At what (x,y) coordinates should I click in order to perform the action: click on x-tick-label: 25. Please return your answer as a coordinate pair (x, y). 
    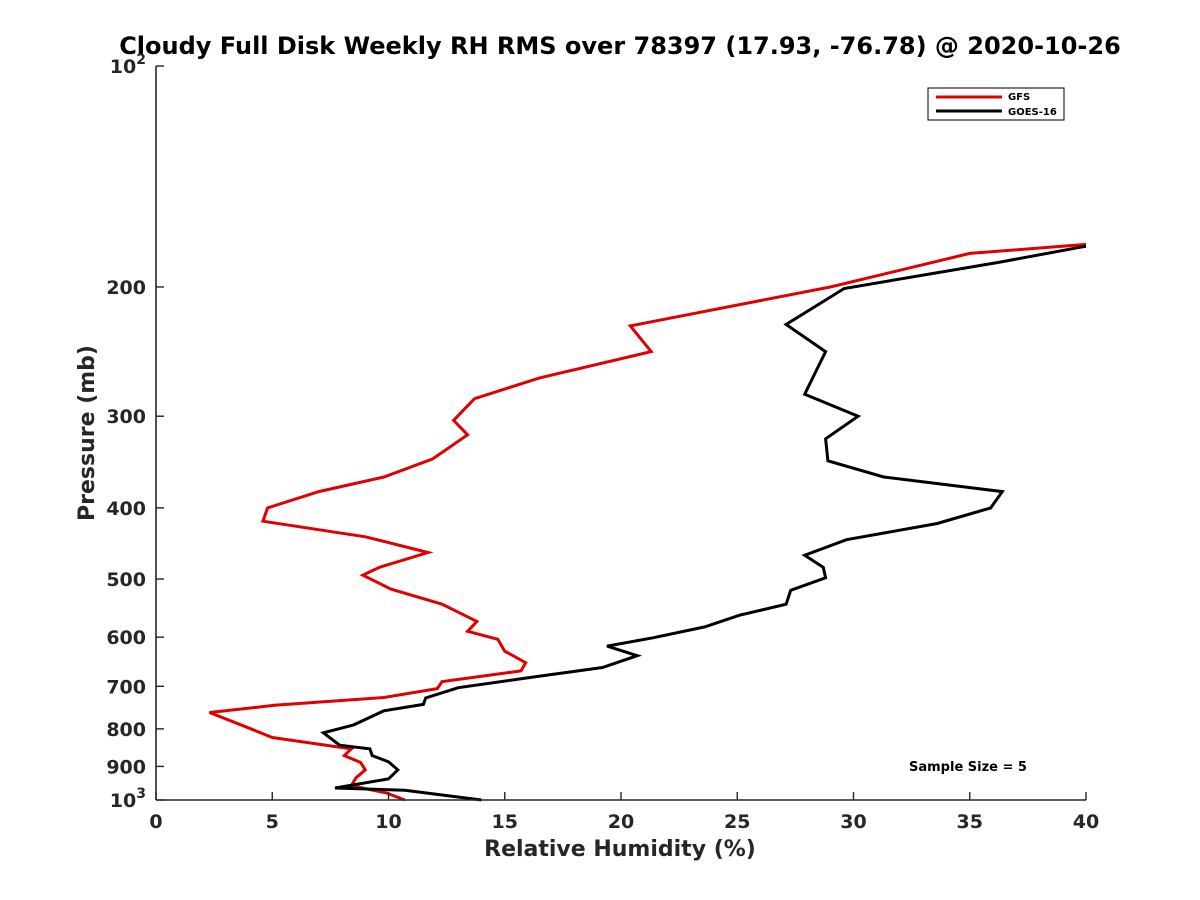
    Looking at the image, I should click on (737, 822).